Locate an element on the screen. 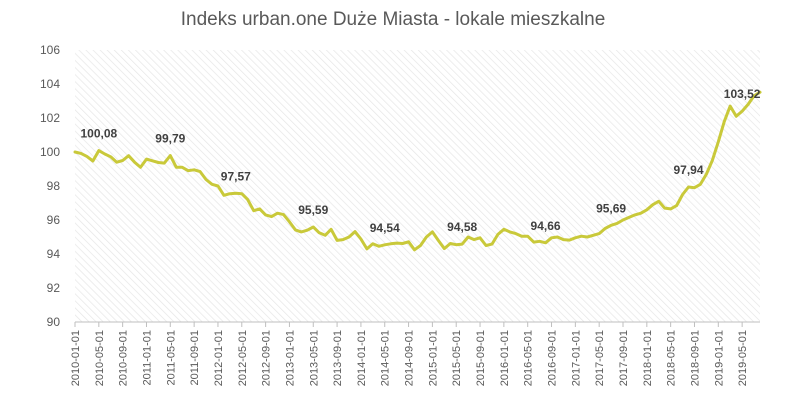 The image size is (786, 415). data-label: 94,66 is located at coordinates (546, 226).